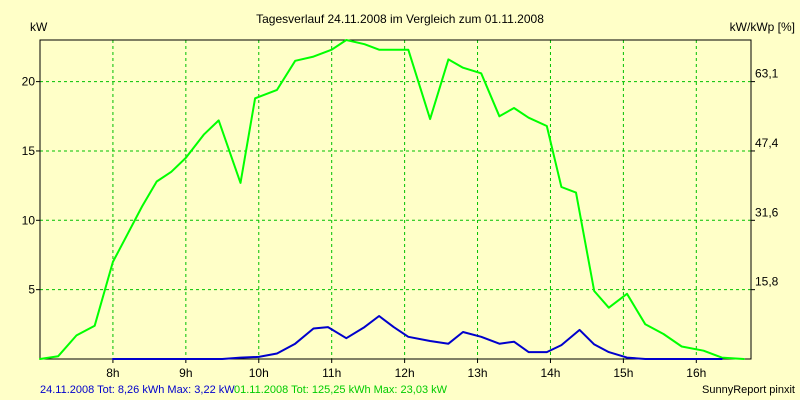 The height and width of the screenshot is (400, 800). I want to click on x-tick-label: 8h, so click(112, 373).